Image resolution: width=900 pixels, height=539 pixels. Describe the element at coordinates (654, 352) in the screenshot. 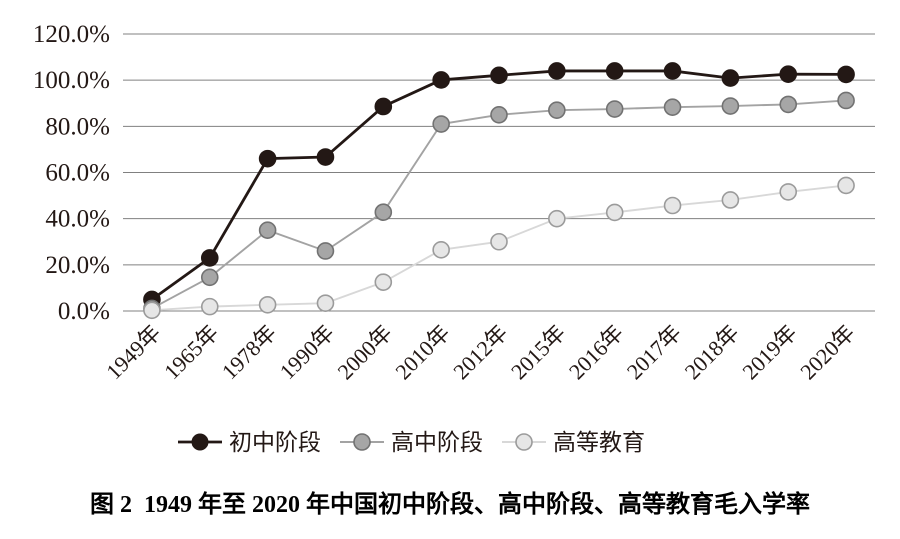

I see `x-axis-tick-label: 2017年` at that location.